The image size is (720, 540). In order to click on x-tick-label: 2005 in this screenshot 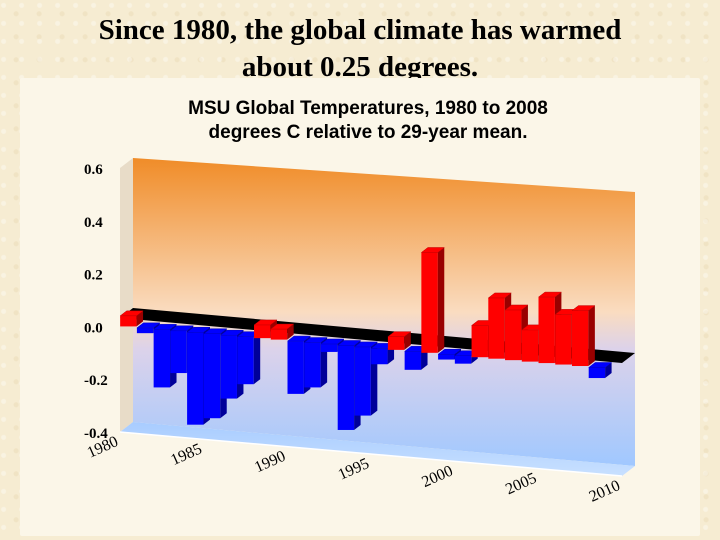, I will do `click(521, 484)`.